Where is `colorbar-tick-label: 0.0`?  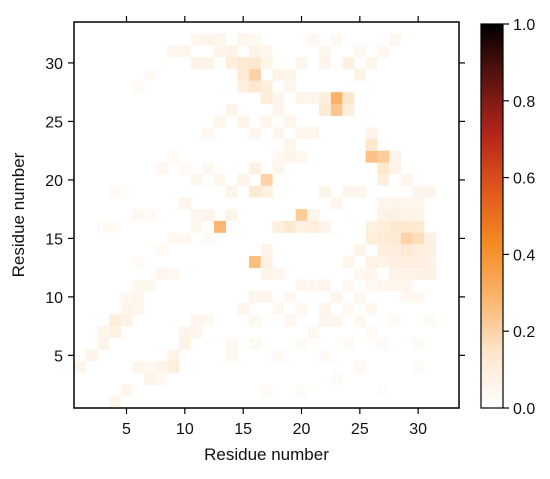
colorbar-tick-label: 0.0 is located at coordinates (524, 409).